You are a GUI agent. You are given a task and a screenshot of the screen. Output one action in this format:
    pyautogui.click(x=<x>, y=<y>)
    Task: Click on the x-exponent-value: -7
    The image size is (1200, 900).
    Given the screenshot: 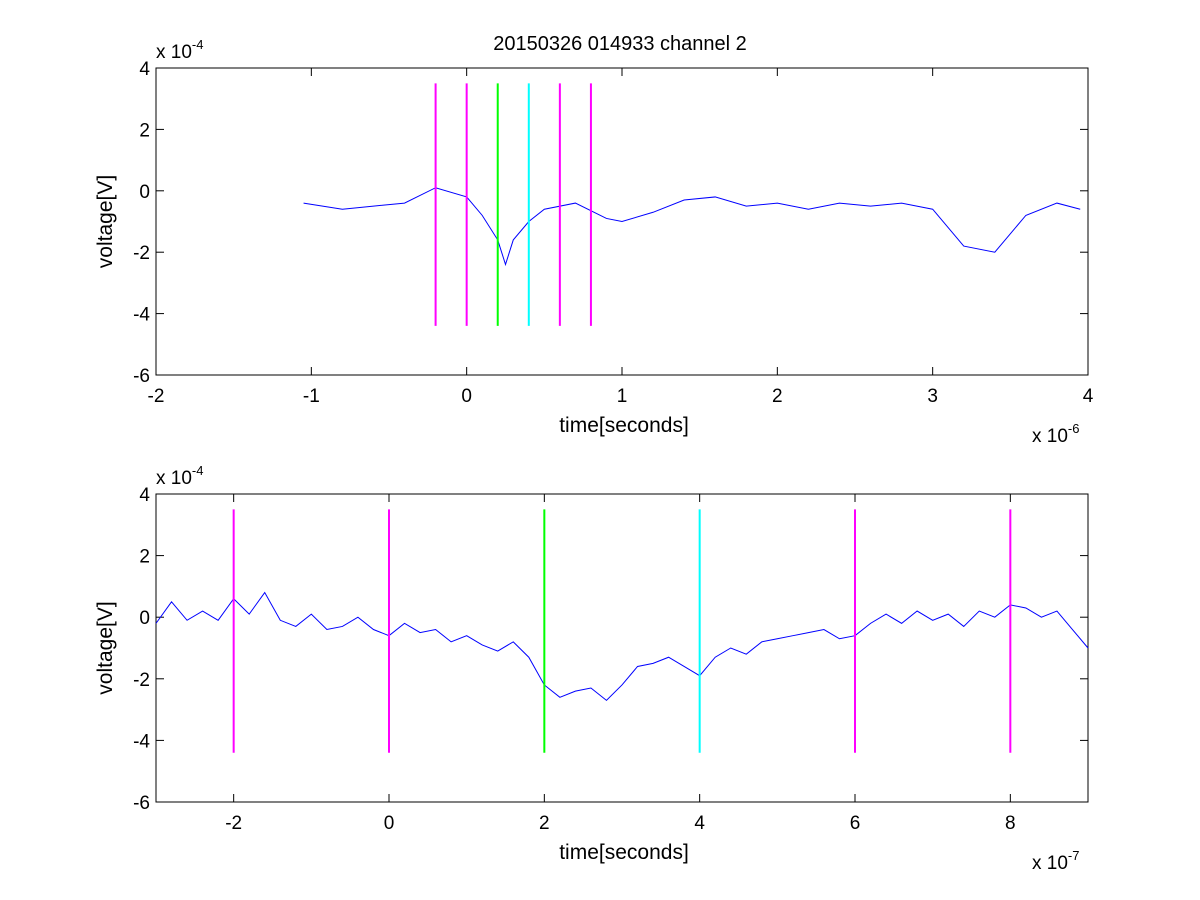 What is the action you would take?
    pyautogui.click(x=1074, y=855)
    